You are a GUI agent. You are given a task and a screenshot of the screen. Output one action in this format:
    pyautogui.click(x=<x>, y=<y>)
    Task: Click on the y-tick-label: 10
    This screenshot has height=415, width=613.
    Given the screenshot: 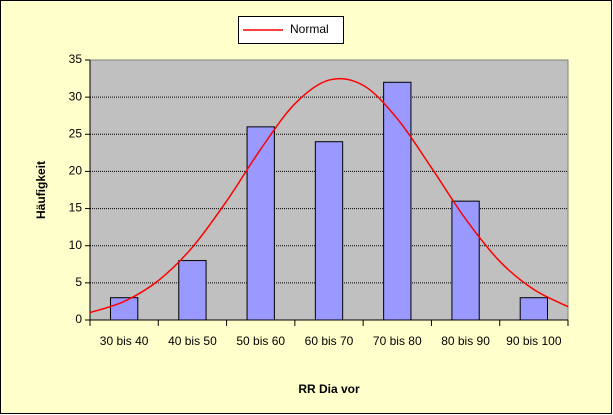 What is the action you would take?
    pyautogui.click(x=76, y=245)
    